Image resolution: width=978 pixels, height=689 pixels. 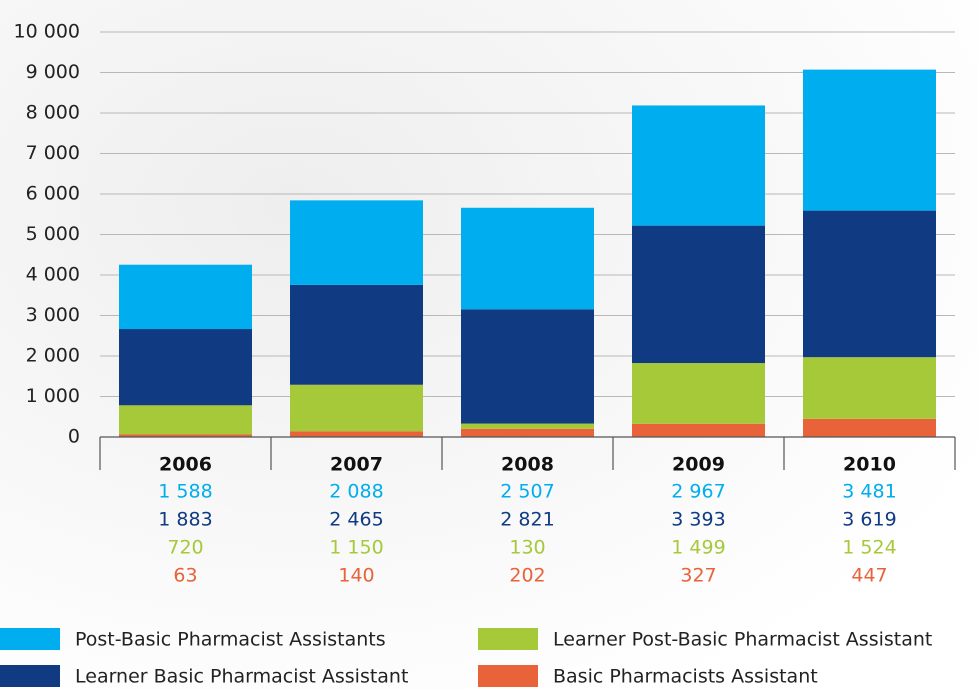 I want to click on y-tick-label: 6 000, so click(x=53, y=194).